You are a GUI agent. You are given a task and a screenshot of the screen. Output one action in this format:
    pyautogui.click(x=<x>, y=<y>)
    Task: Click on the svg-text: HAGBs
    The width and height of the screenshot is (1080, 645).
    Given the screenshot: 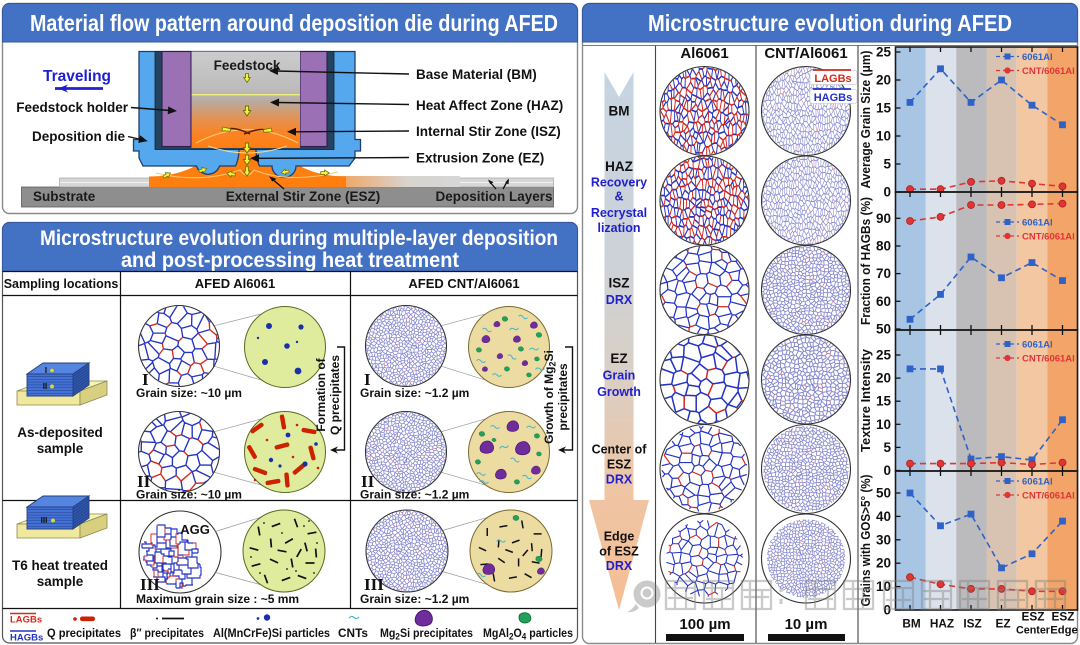 What is the action you would take?
    pyautogui.click(x=26, y=638)
    